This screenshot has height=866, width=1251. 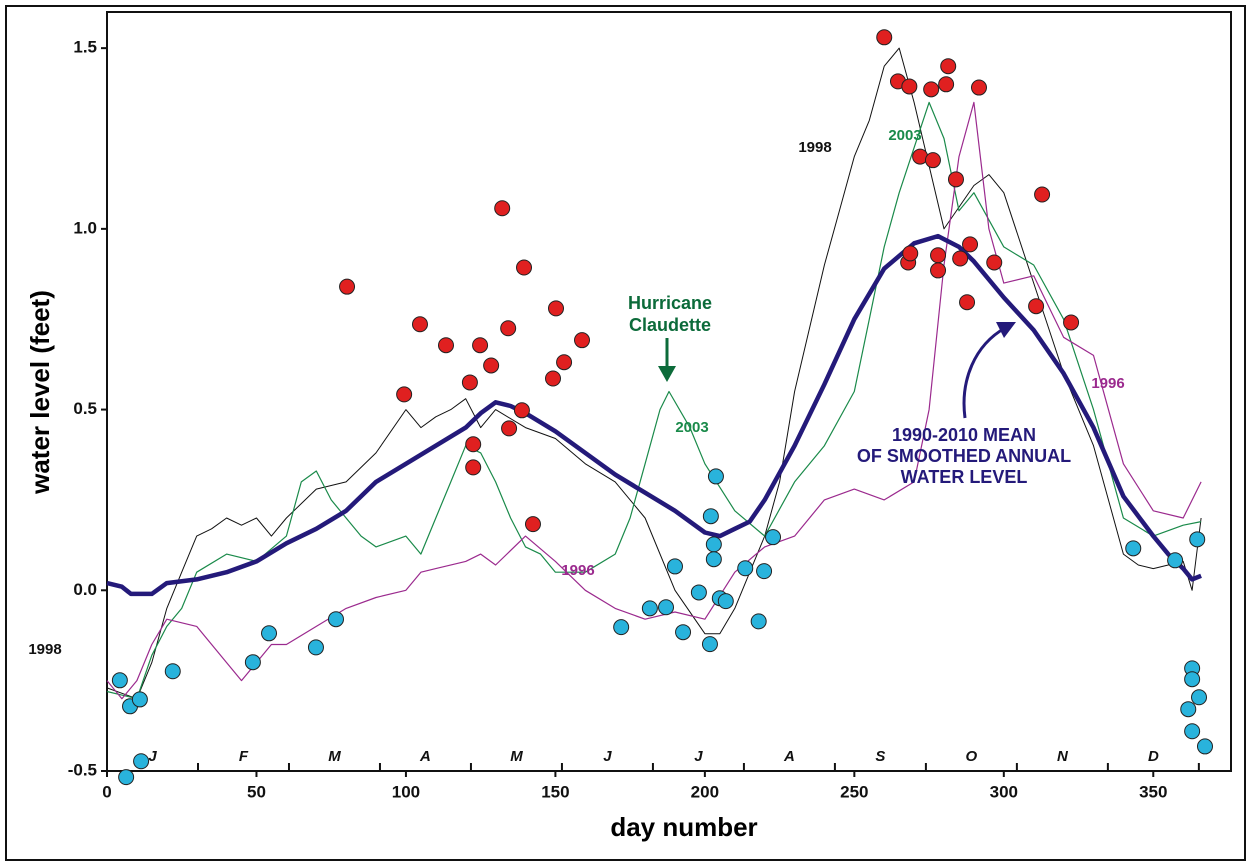 I want to click on mean-arrow, so click(x=984, y=372).